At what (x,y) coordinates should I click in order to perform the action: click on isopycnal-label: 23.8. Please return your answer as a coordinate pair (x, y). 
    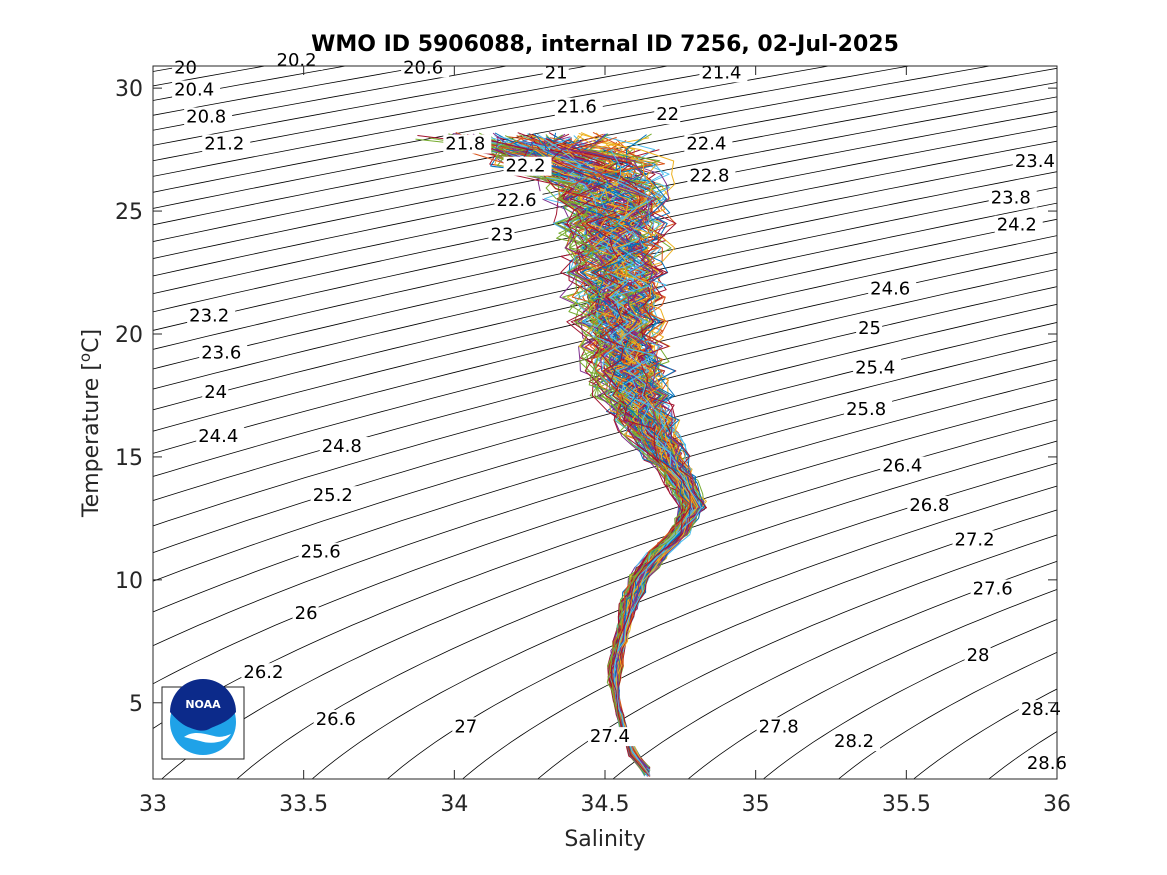
    Looking at the image, I should click on (1011, 198).